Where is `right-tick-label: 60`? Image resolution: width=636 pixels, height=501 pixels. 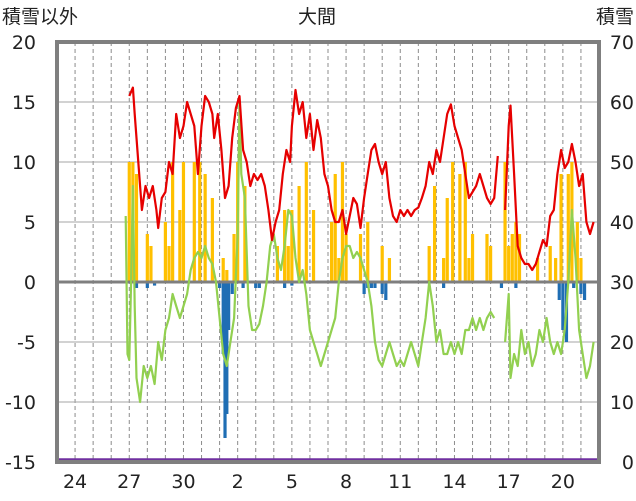 right-tick-label: 60 is located at coordinates (622, 103).